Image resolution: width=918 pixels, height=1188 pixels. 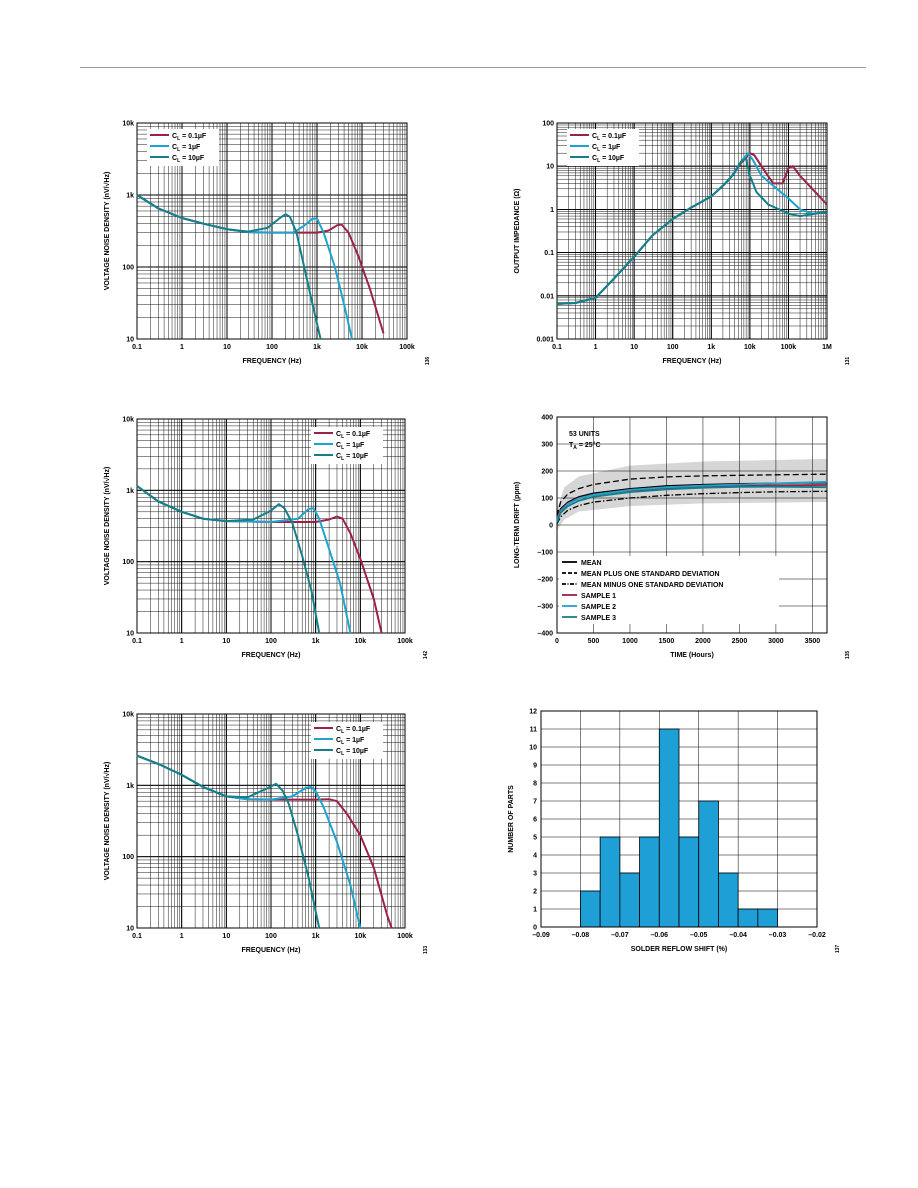 What do you see at coordinates (128, 420) in the screenshot?
I see `y-tick-label: 10k` at bounding box center [128, 420].